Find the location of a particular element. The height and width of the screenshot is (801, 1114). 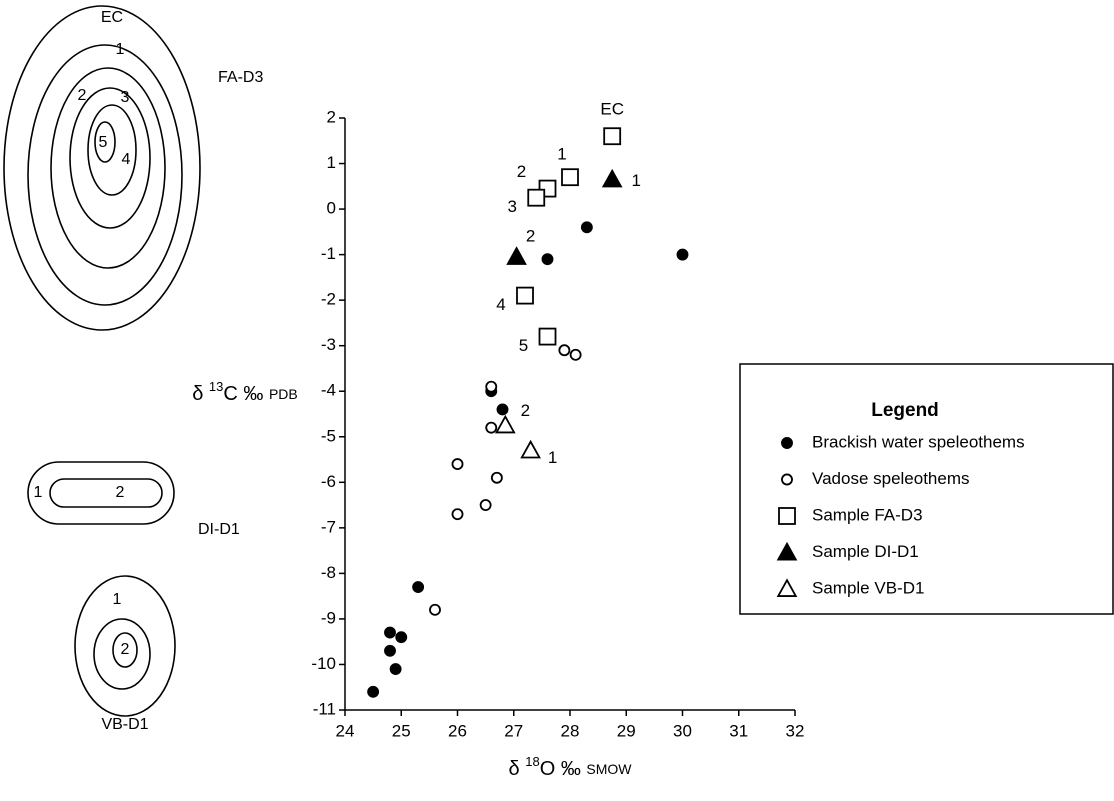

point-label: EC is located at coordinates (612, 109).